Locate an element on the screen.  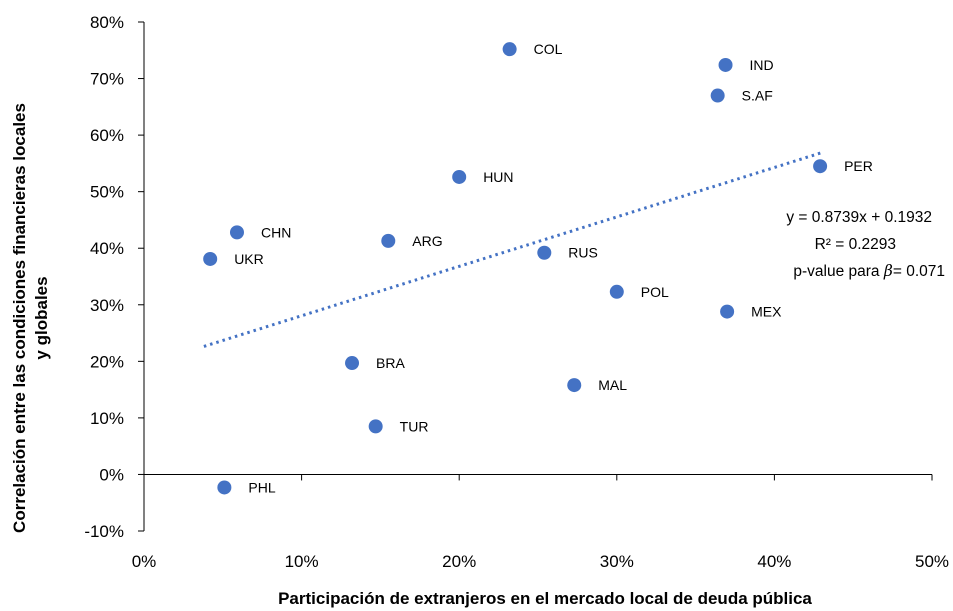
data-point-mal is located at coordinates (574, 385).